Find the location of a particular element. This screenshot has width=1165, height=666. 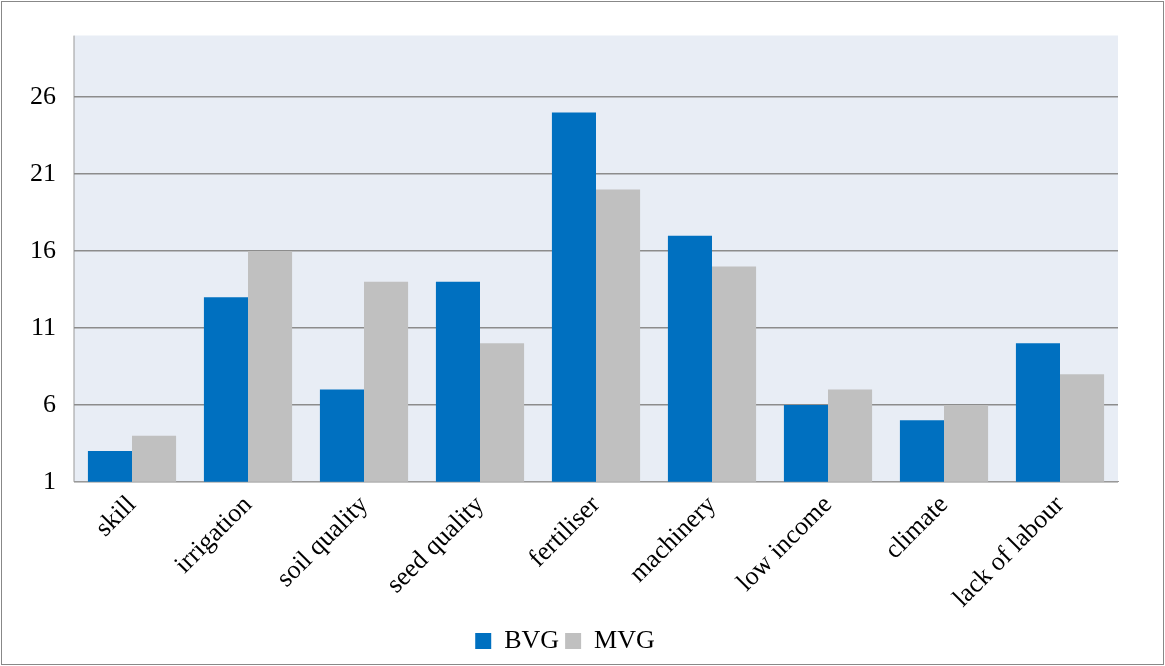

y-tick-label: 6 is located at coordinates (49, 403).